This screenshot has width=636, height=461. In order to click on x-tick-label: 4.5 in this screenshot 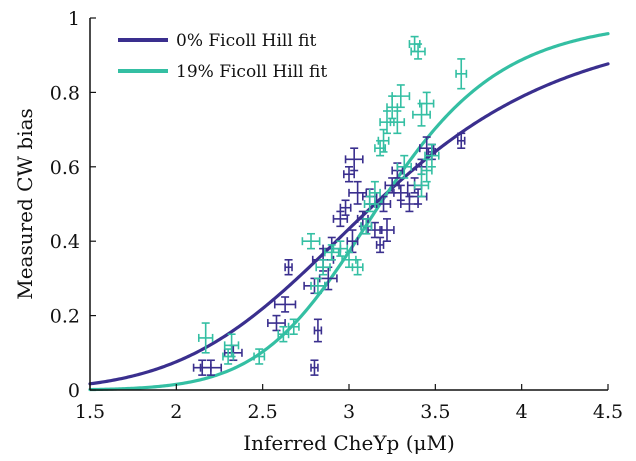, I will do `click(608, 412)`.